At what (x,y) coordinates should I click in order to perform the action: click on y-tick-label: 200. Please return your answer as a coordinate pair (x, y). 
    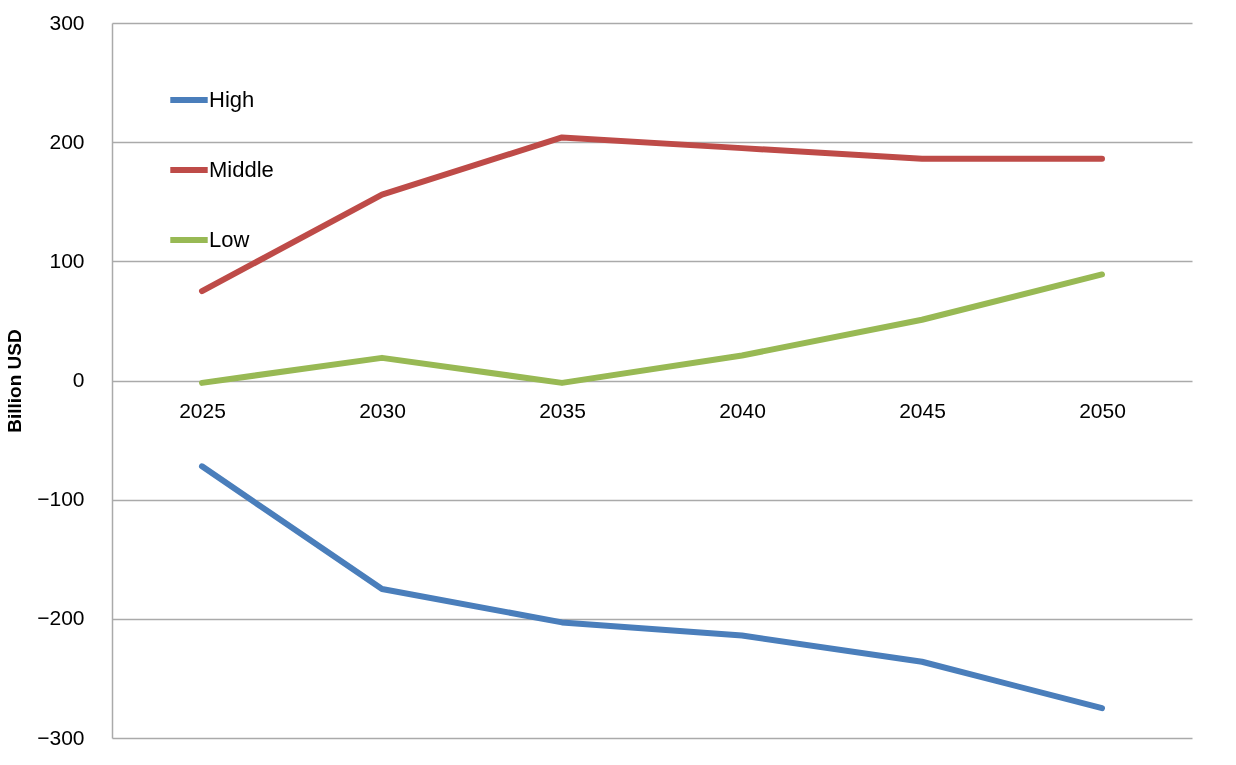
    Looking at the image, I should click on (67, 141).